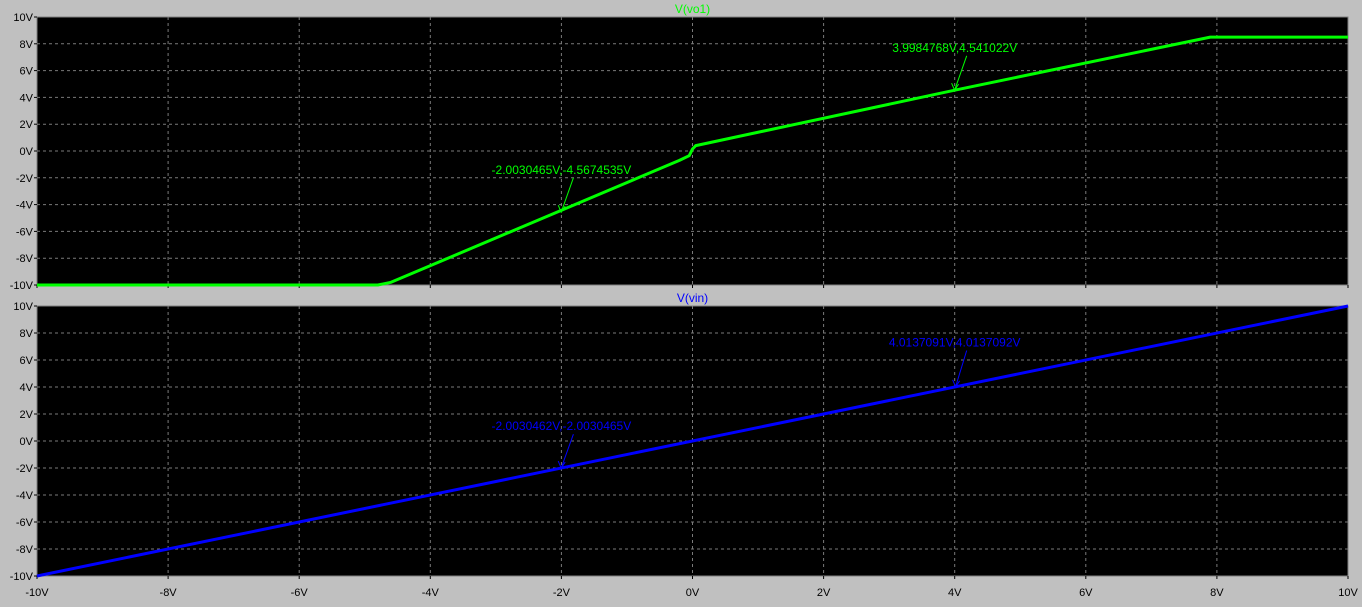 Image resolution: width=1362 pixels, height=607 pixels. I want to click on x-tick-label: -8V, so click(169, 593).